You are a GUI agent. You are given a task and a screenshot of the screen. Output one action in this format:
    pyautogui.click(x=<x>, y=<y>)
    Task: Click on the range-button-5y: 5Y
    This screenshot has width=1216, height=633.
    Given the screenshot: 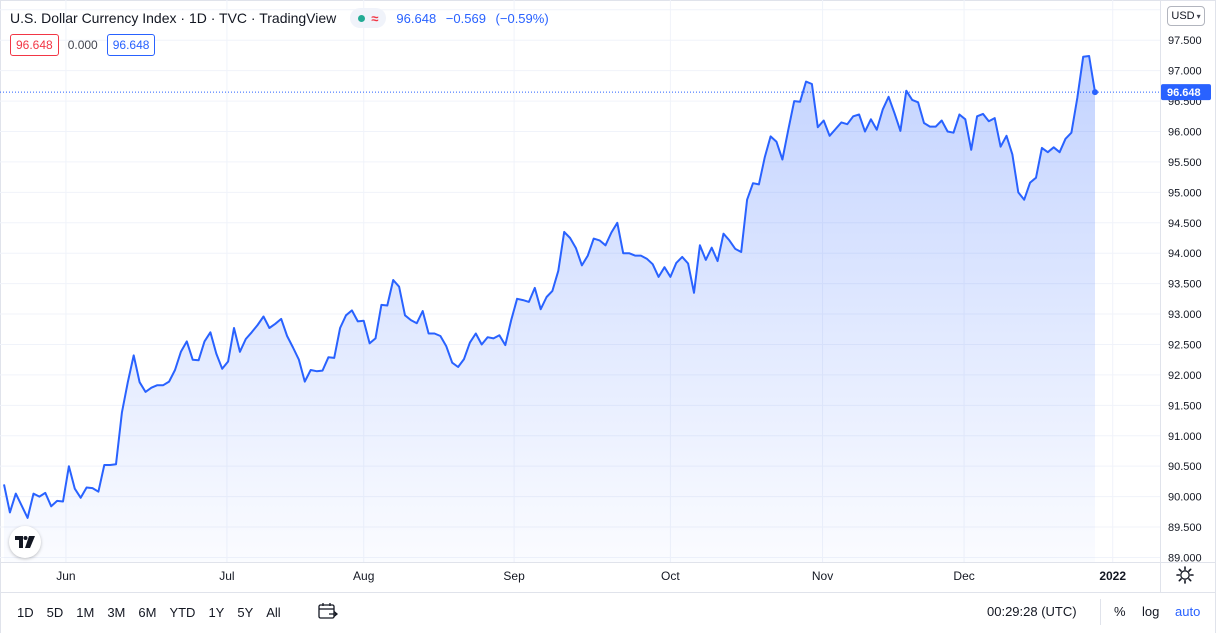 What is the action you would take?
    pyautogui.click(x=245, y=612)
    